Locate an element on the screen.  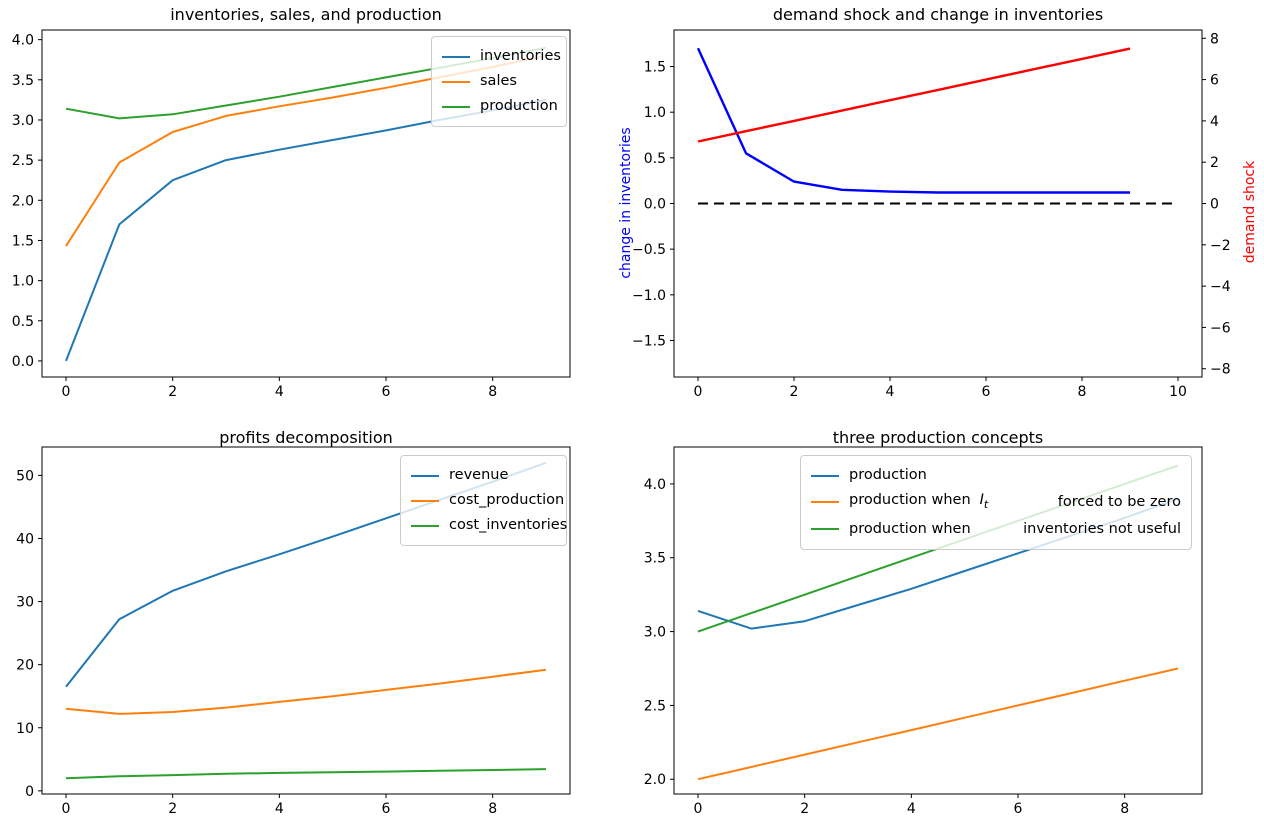
right-y-tick-label: 4 is located at coordinates (1214, 122).